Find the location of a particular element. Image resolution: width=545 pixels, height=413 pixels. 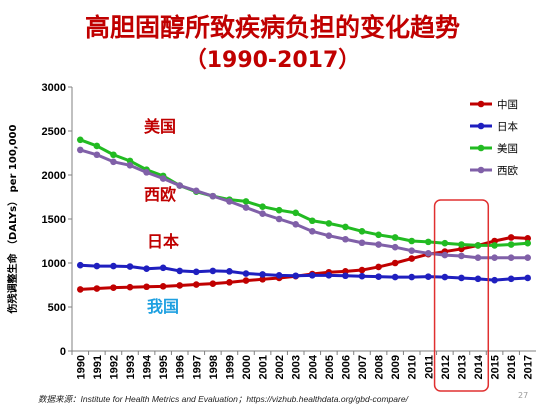

series-annotation: 日本 is located at coordinates (163, 241).